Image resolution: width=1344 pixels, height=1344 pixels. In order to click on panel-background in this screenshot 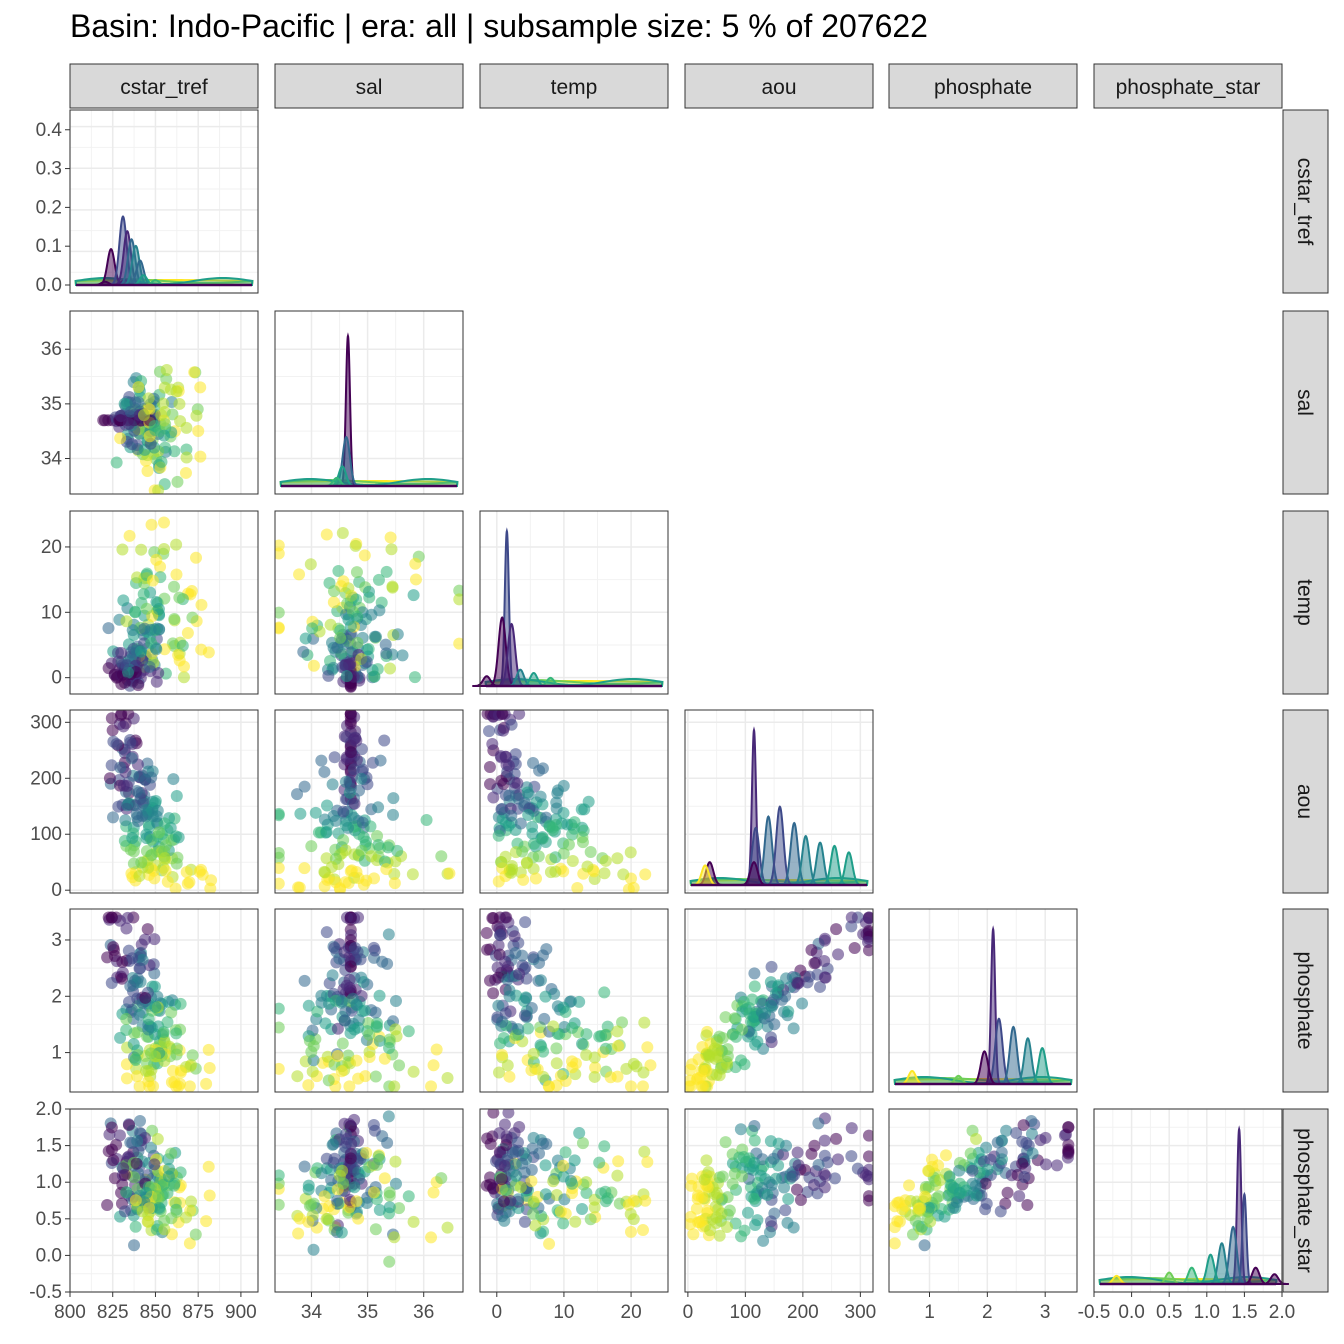, I will do `click(164, 201)`.